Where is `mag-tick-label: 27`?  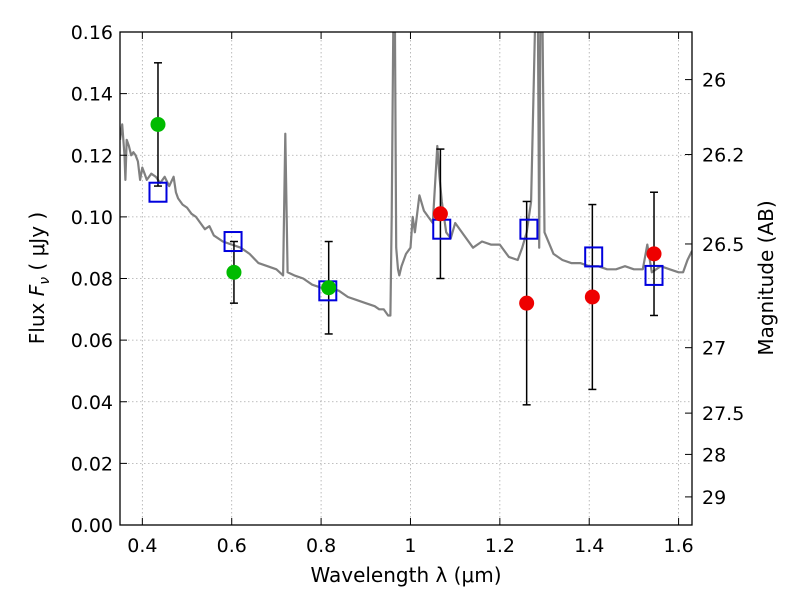
mag-tick-label: 27 is located at coordinates (714, 349).